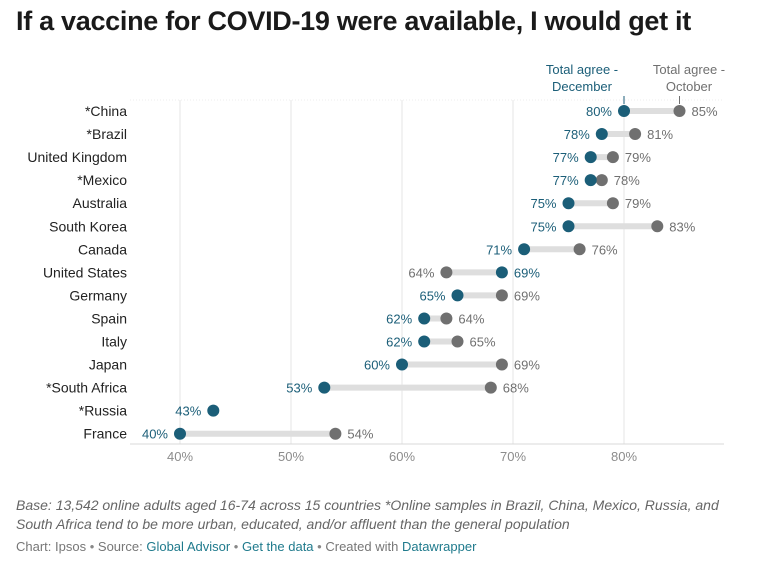 This screenshot has width=761, height=564. What do you see at coordinates (298, 342) in the screenshot?
I see `chart-row: Italy 62% 65%` at bounding box center [298, 342].